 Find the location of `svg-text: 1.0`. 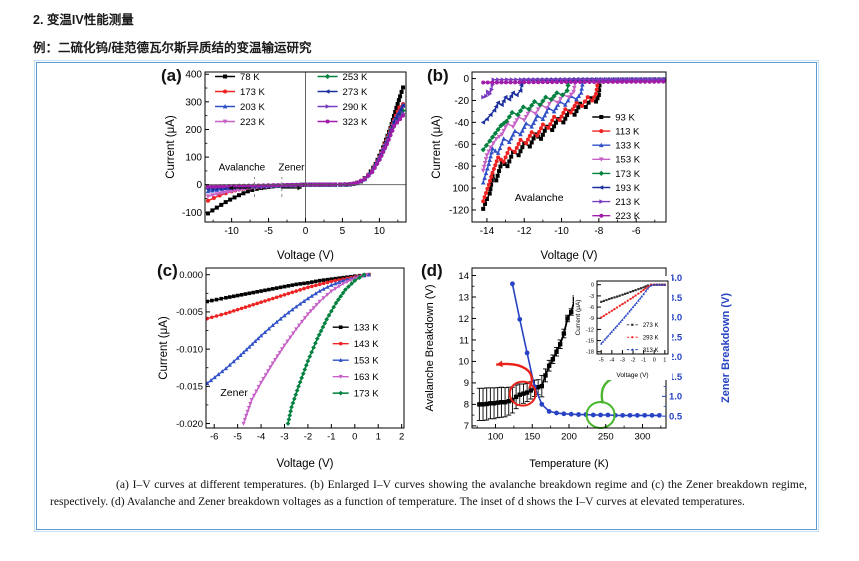

svg-text: 1.0 is located at coordinates (675, 397).